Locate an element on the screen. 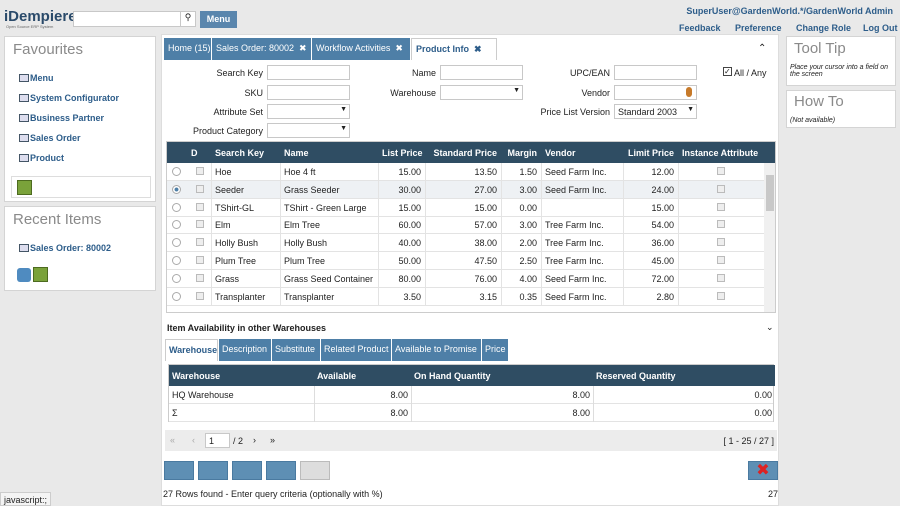  subtab: Price is located at coordinates (495, 350).